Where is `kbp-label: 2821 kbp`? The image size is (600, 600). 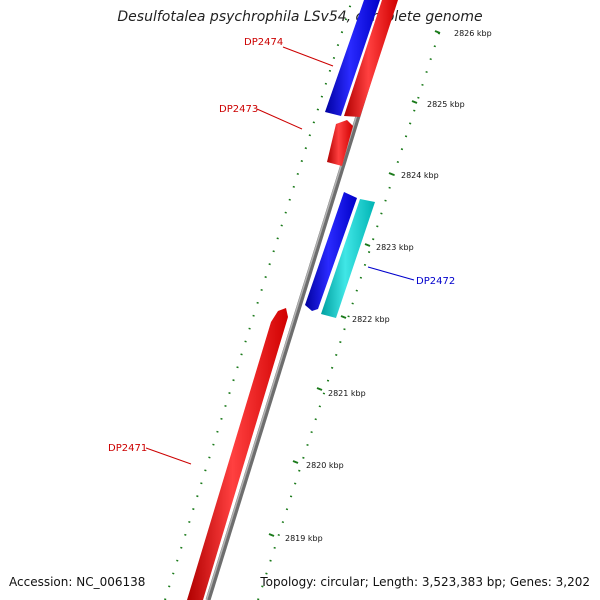 kbp-label: 2821 kbp is located at coordinates (347, 393).